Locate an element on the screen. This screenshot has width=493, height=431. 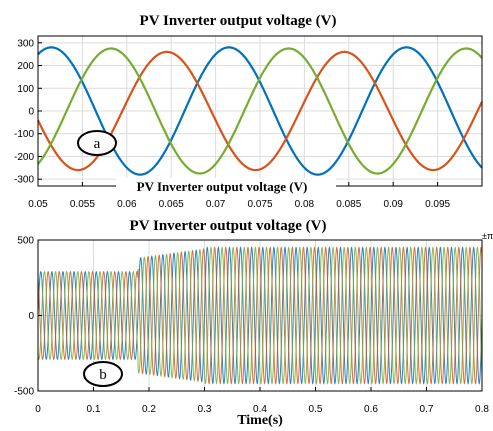
chart-b-corner-glyph: ±π is located at coordinates (487, 236).